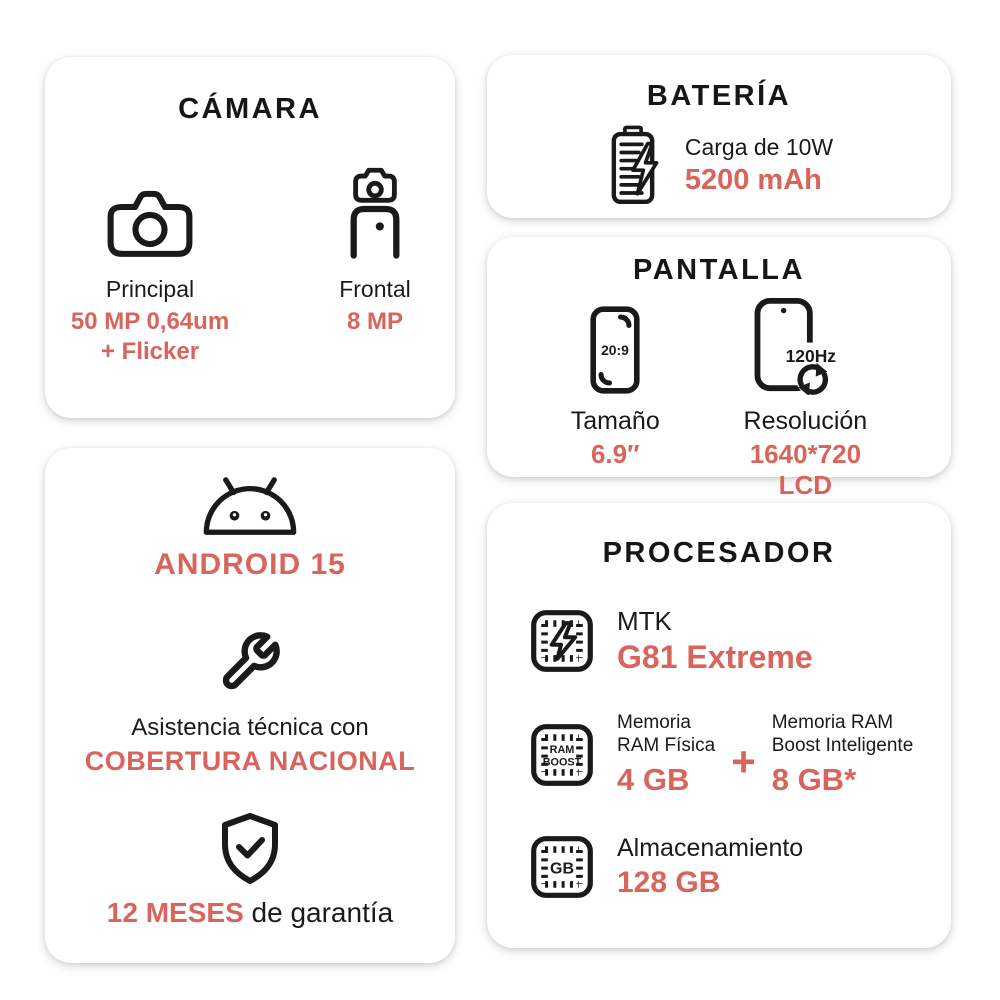  I want to click on support-intro: Asistencia técnica con, so click(250, 727).